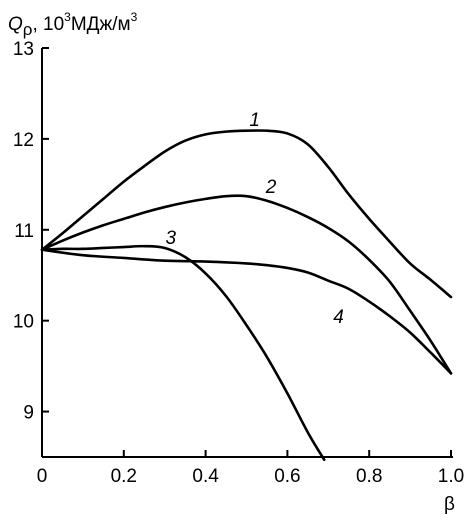 This screenshot has width=473, height=523. I want to click on y-axis-label-q: Q, so click(15, 24).